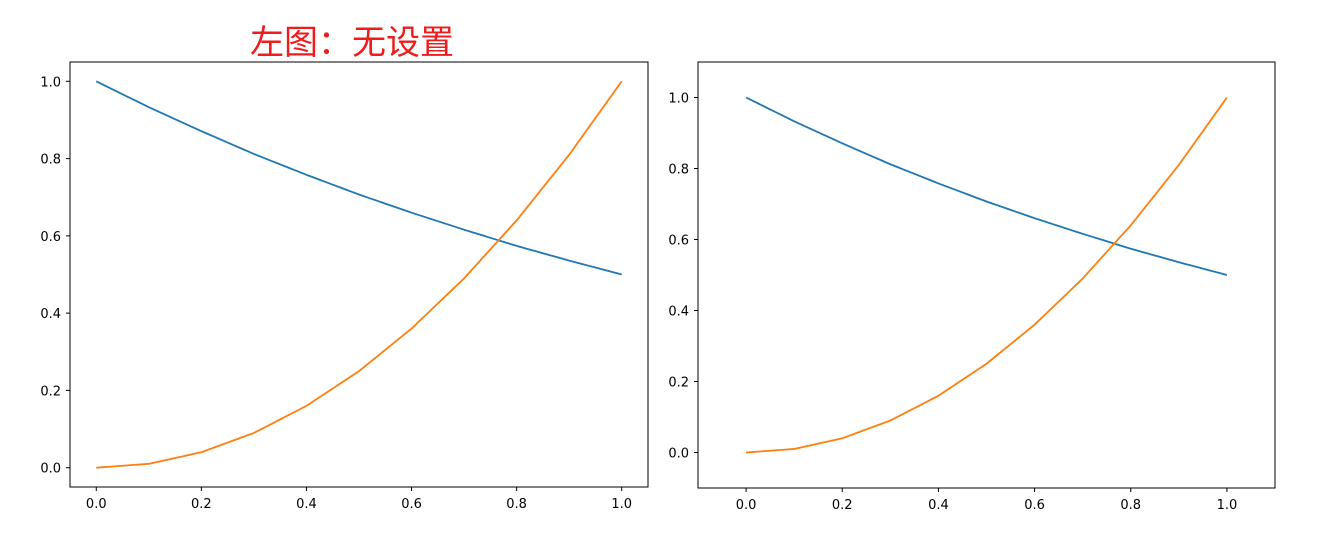 The height and width of the screenshot is (549, 1338). Describe the element at coordinates (1227, 505) in the screenshot. I see `right-x-tick-label: 1.0` at that location.